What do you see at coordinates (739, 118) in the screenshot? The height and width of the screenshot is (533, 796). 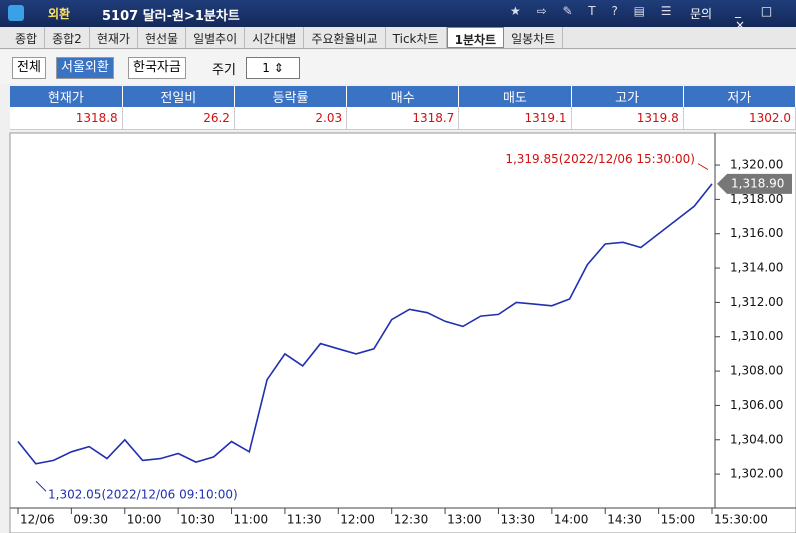 I see `cell: 1302.0` at bounding box center [739, 118].